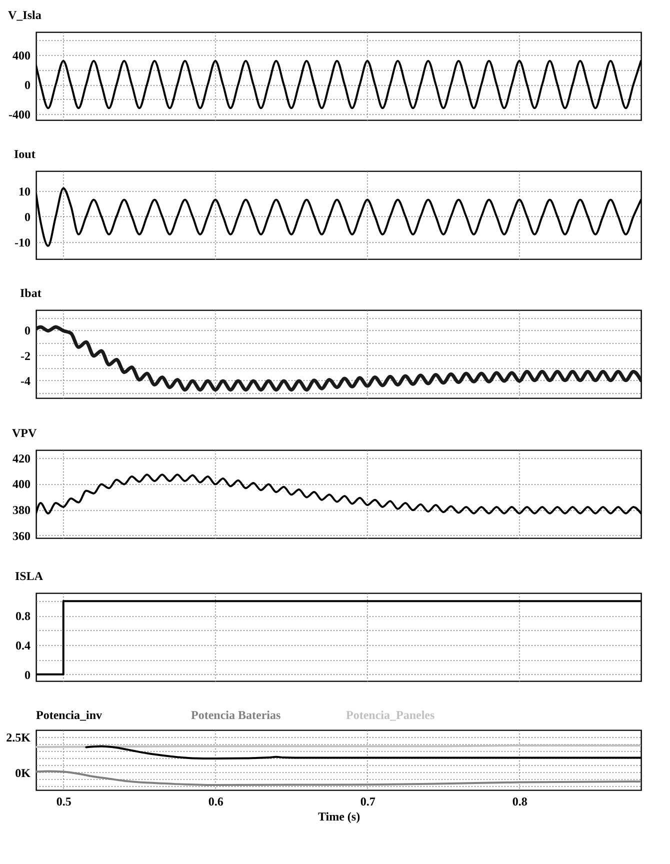 Image resolution: width=670 pixels, height=864 pixels. I want to click on chart-title: VPV, so click(24, 433).